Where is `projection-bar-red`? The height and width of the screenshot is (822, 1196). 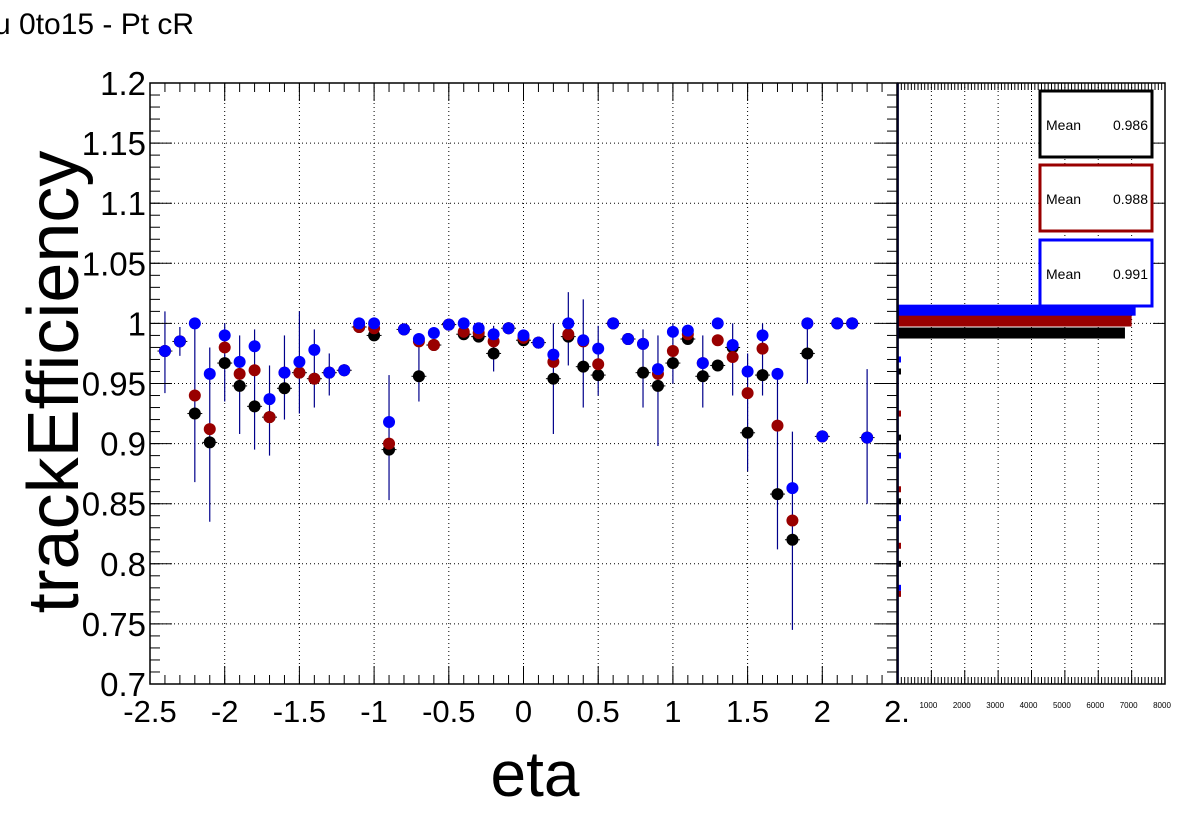
projection-bar-red is located at coordinates (1015, 321).